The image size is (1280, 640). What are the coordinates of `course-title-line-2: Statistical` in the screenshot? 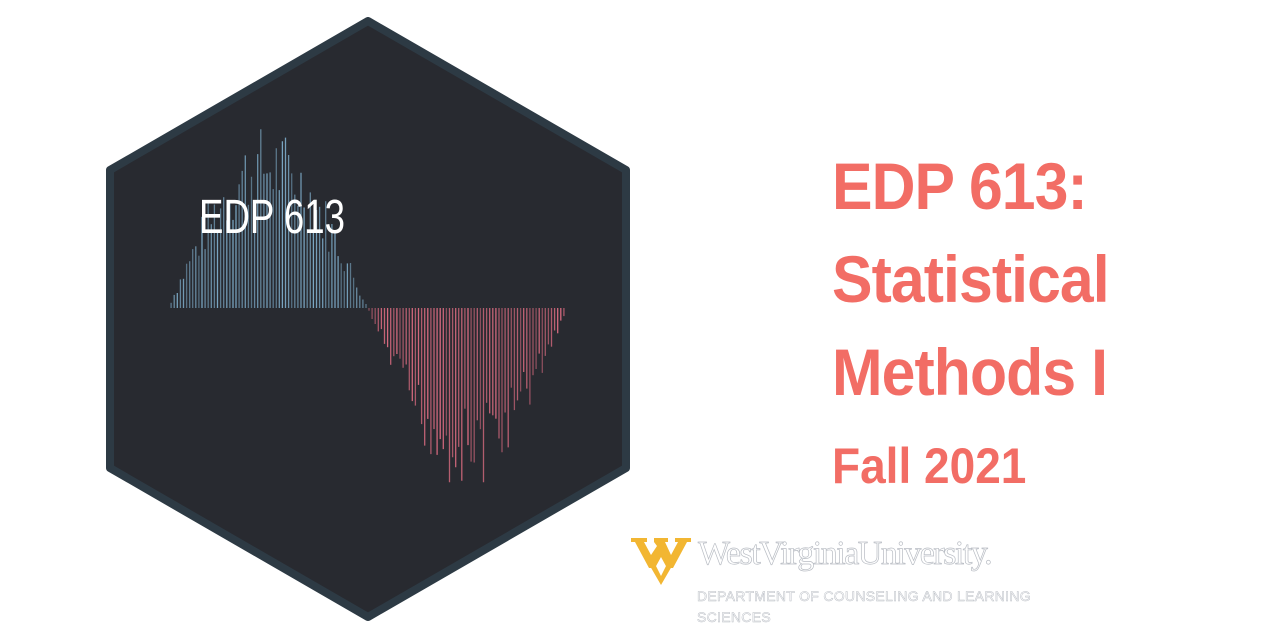 It's located at (971, 279).